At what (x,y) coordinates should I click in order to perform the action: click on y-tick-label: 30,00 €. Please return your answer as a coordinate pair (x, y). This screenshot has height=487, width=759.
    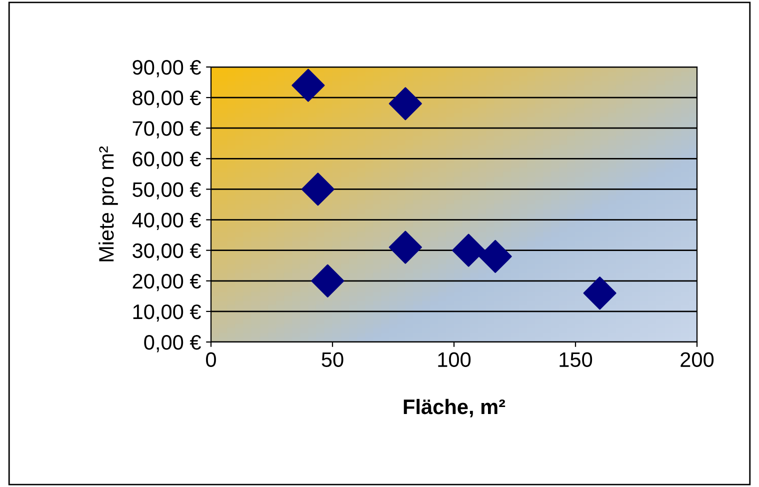
    Looking at the image, I should click on (166, 252).